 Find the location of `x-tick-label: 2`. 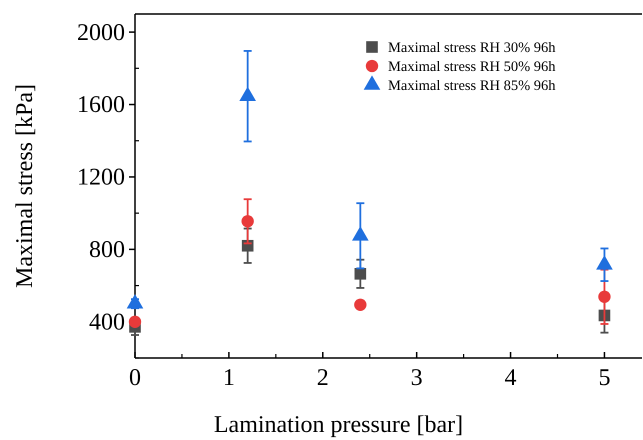

x-tick-label: 2 is located at coordinates (322, 378).